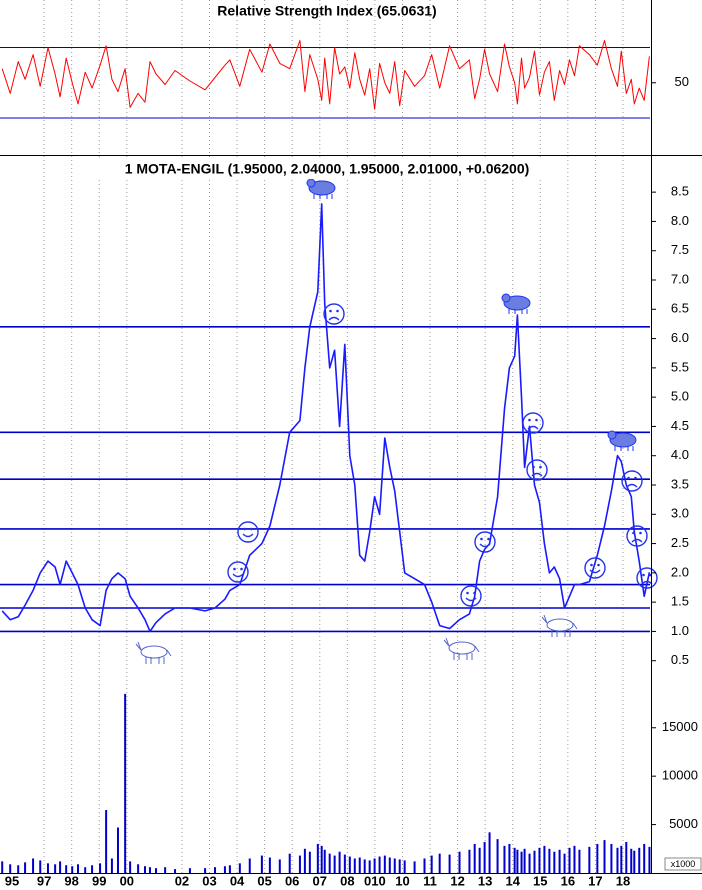 The image size is (702, 890). I want to click on y-tick-label: 10000, so click(680, 775).